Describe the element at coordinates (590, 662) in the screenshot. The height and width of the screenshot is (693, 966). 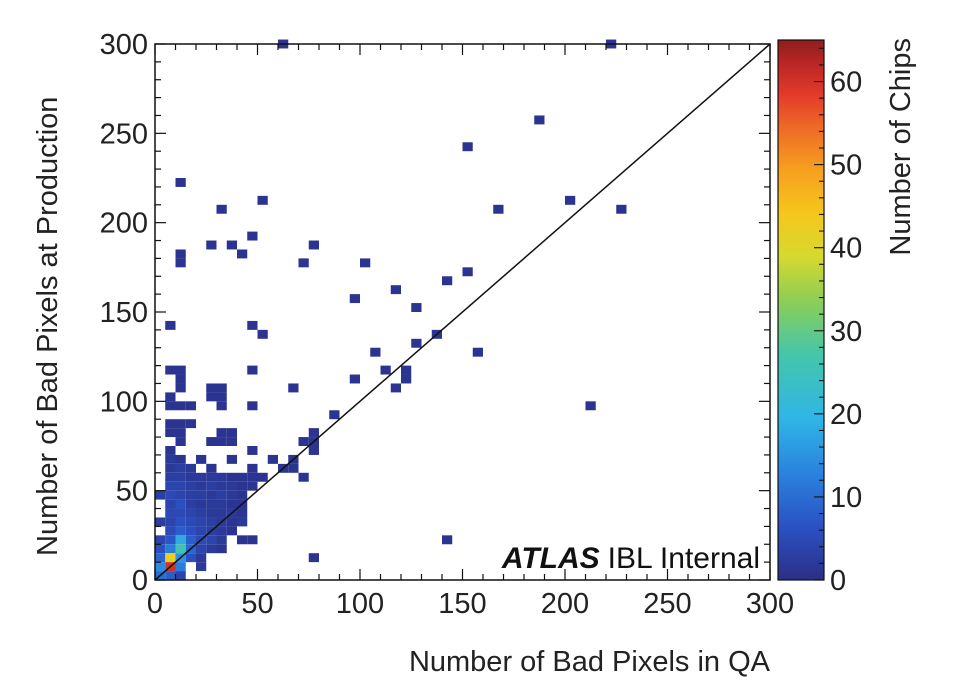
I see `x-axis-title: Number of Bad Pixels in QA` at that location.